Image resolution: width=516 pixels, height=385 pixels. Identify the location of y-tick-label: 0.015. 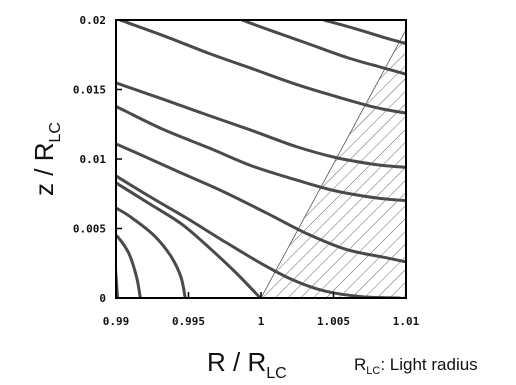
(89, 90).